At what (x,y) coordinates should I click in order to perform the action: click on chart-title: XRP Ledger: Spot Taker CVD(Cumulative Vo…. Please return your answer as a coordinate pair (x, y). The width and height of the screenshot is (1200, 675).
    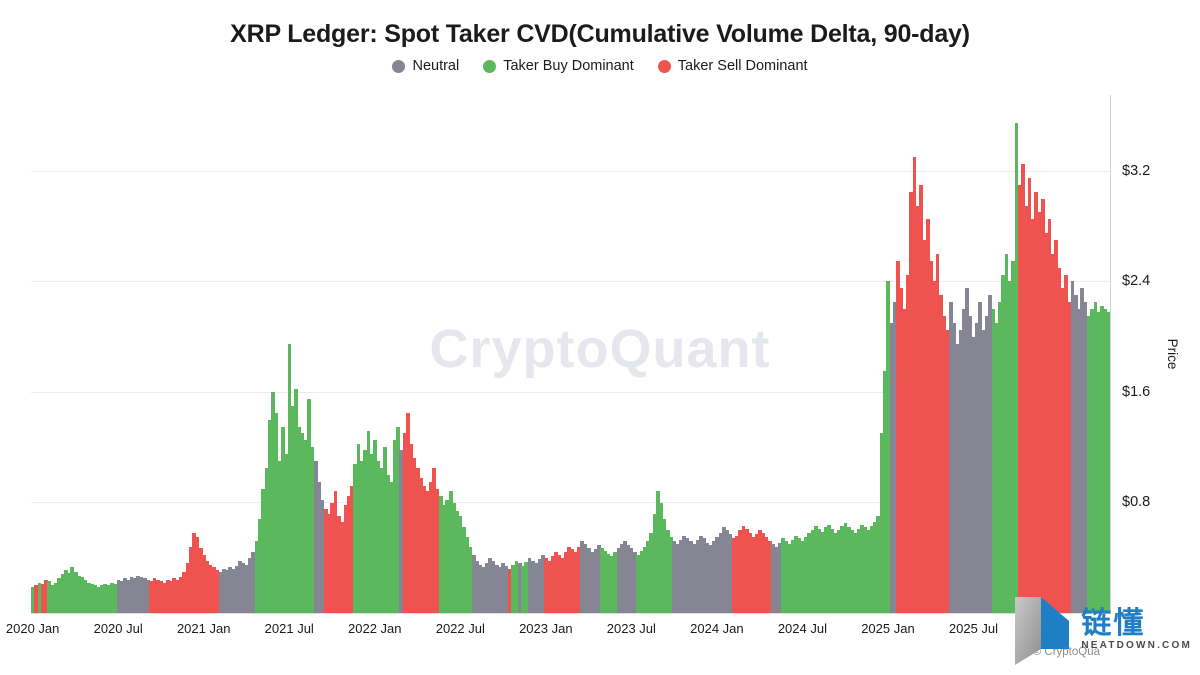
    Looking at the image, I should click on (600, 34).